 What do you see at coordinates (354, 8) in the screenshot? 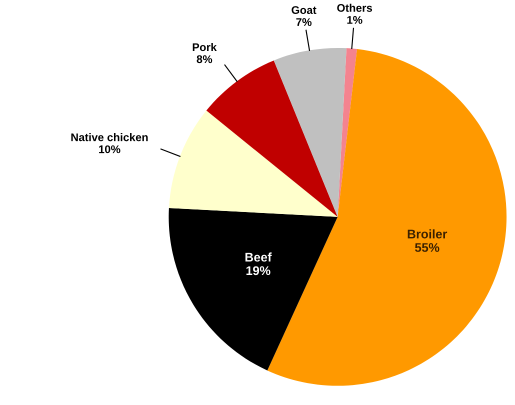
I see `slice-label: Others` at bounding box center [354, 8].